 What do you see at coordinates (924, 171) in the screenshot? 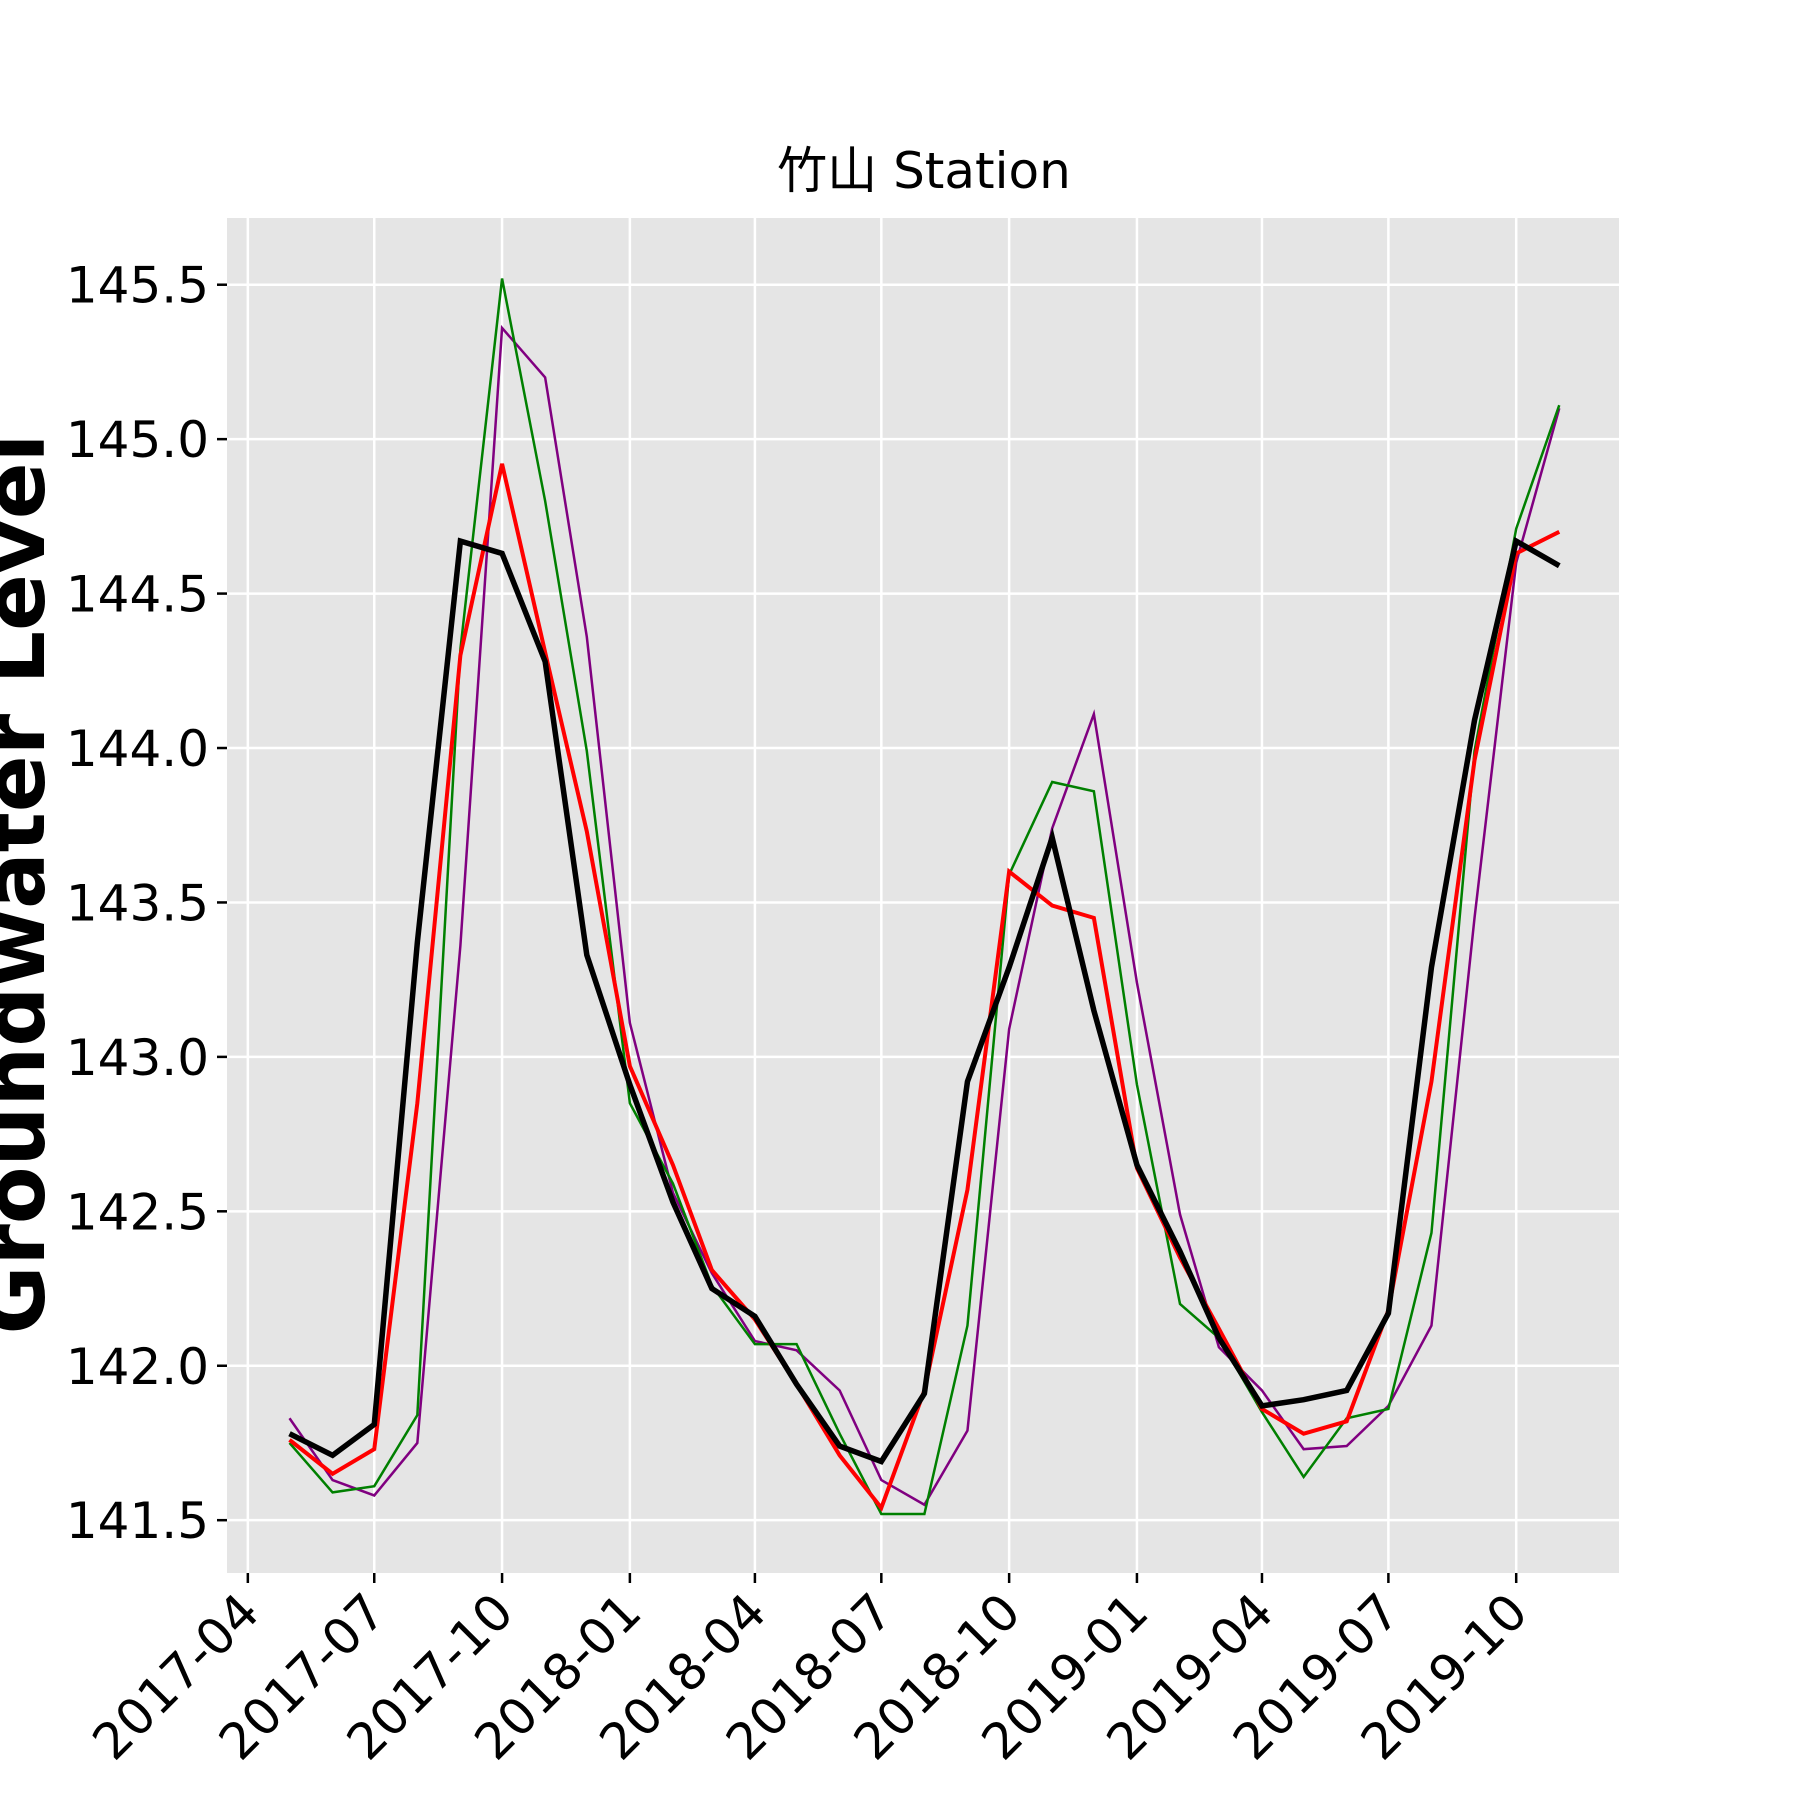
I see `chart-title: 竹山 Station` at bounding box center [924, 171].